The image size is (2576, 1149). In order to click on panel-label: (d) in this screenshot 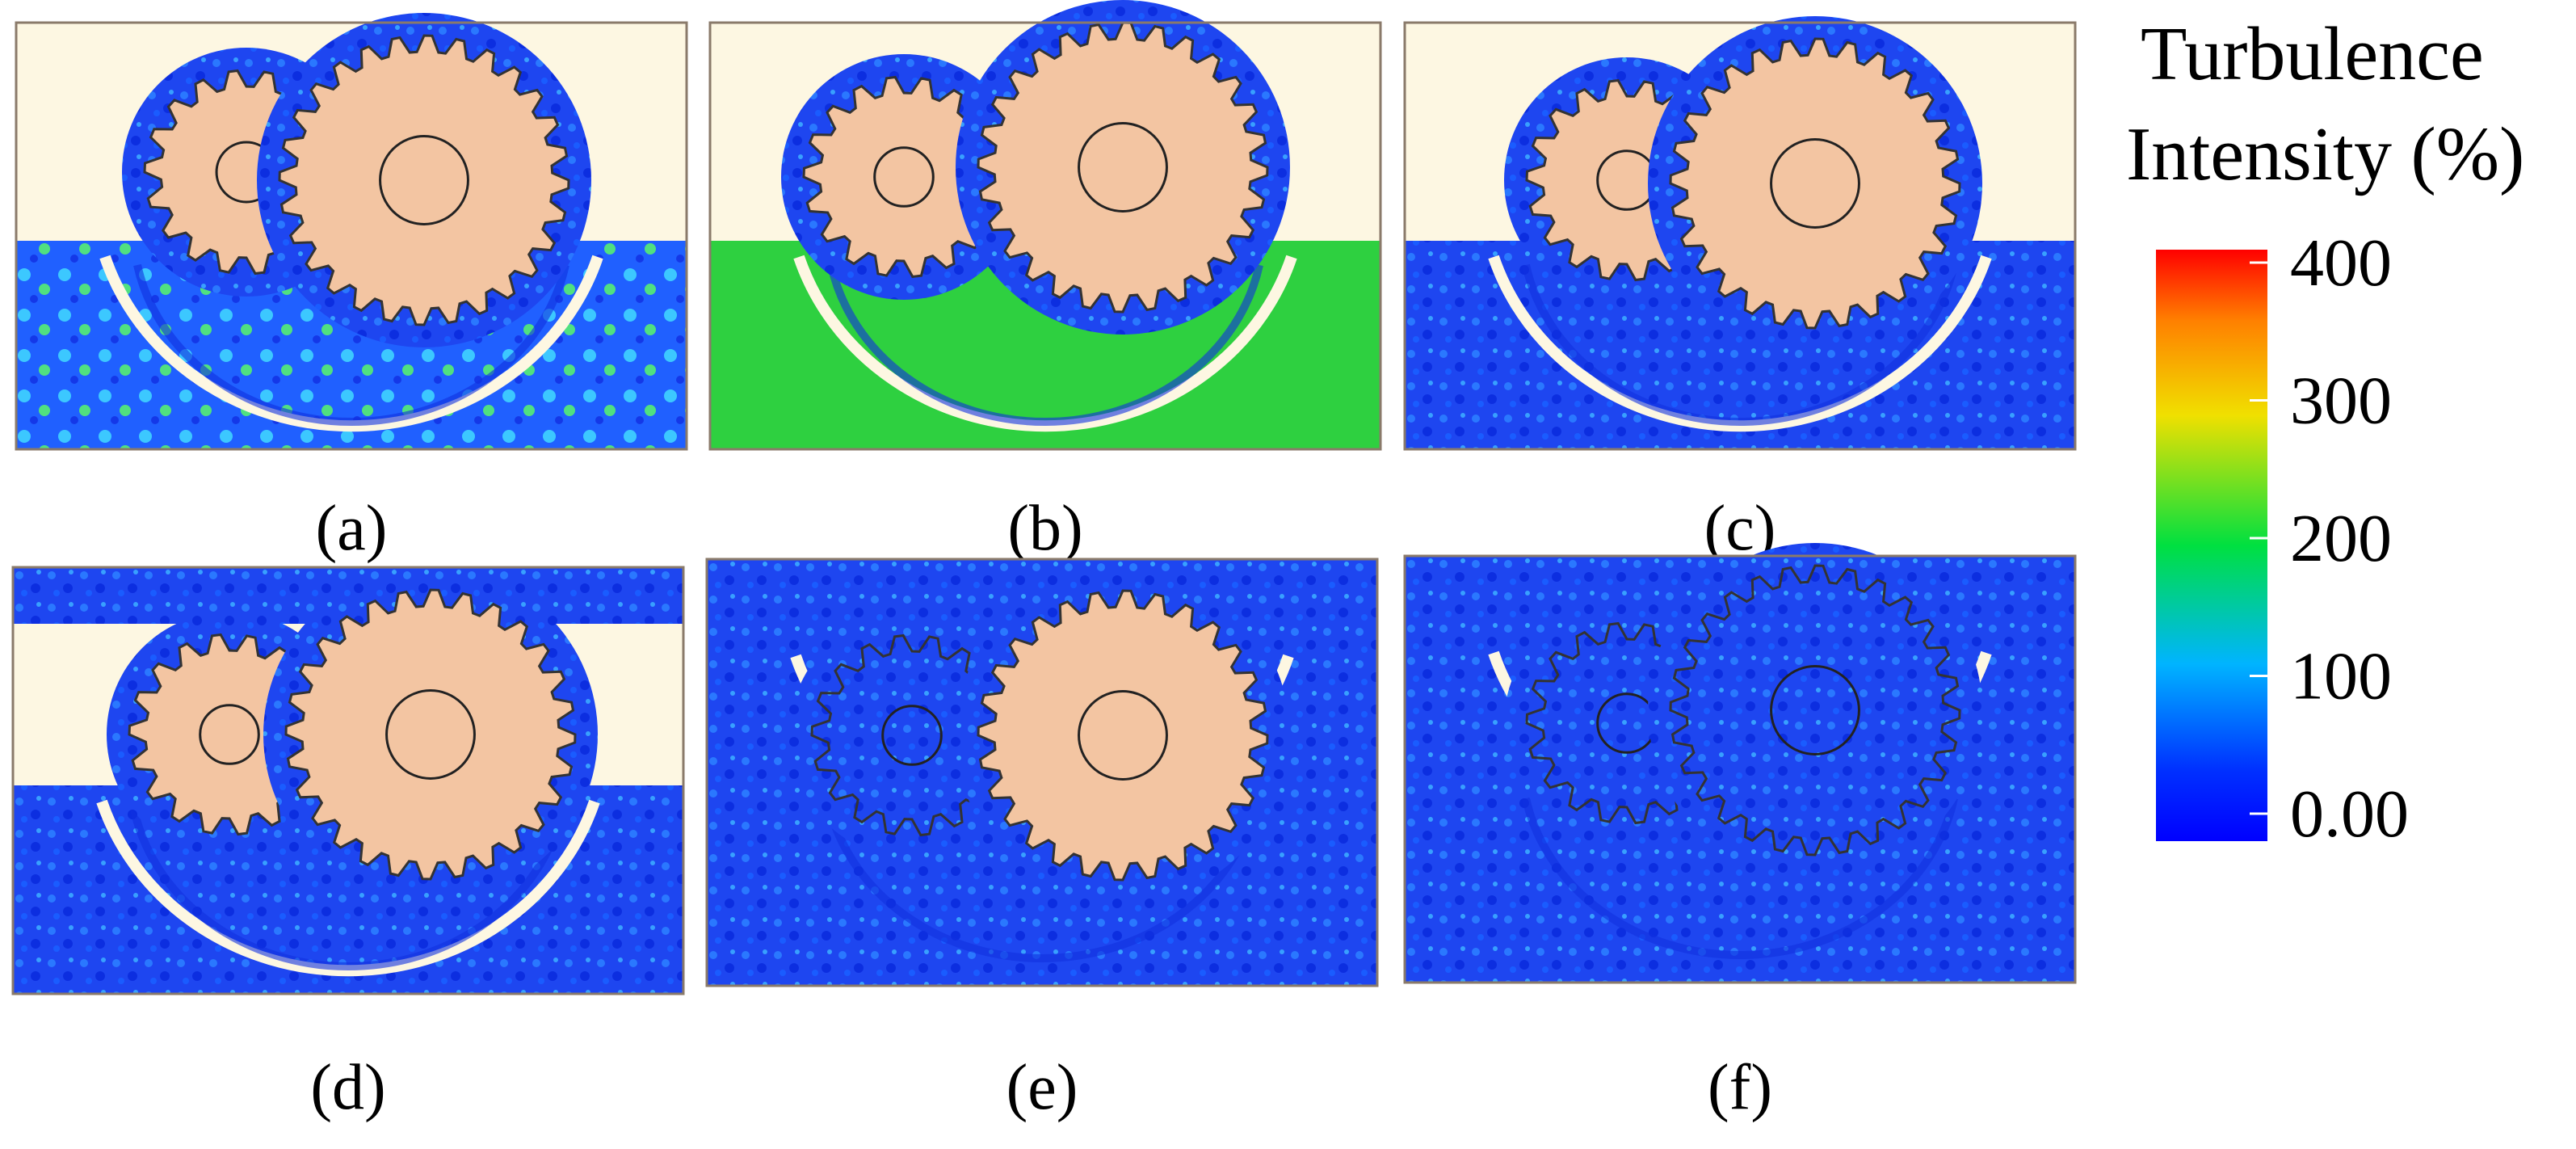, I will do `click(347, 1087)`.